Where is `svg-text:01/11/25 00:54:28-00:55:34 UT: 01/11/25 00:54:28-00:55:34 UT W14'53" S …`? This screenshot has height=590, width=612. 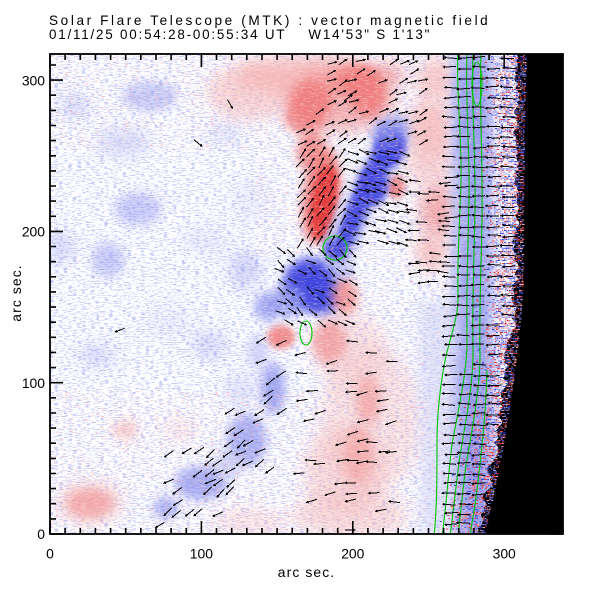 svg-text:01/11/25 00:54:28-00:55:34 UT: 01/11/25 00:54:28-00:55:34 UT W14'53" S … is located at coordinates (240, 34).